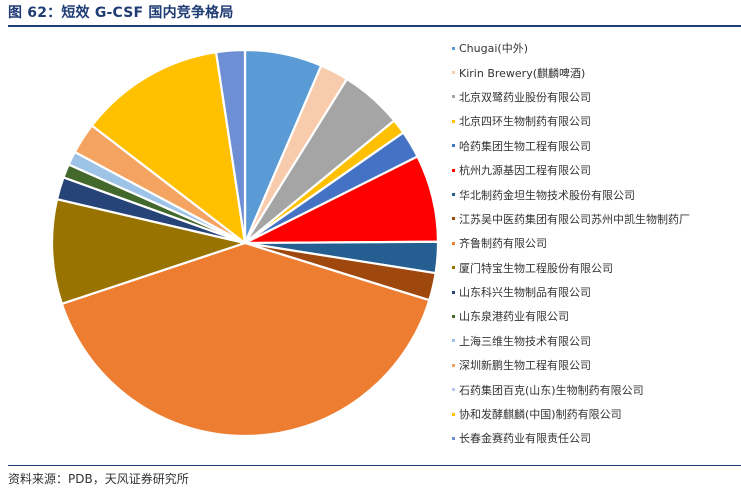 The image size is (741, 489). I want to click on figure-title: 图 62：短效 G-CSF 国内竞争格局, so click(121, 13).